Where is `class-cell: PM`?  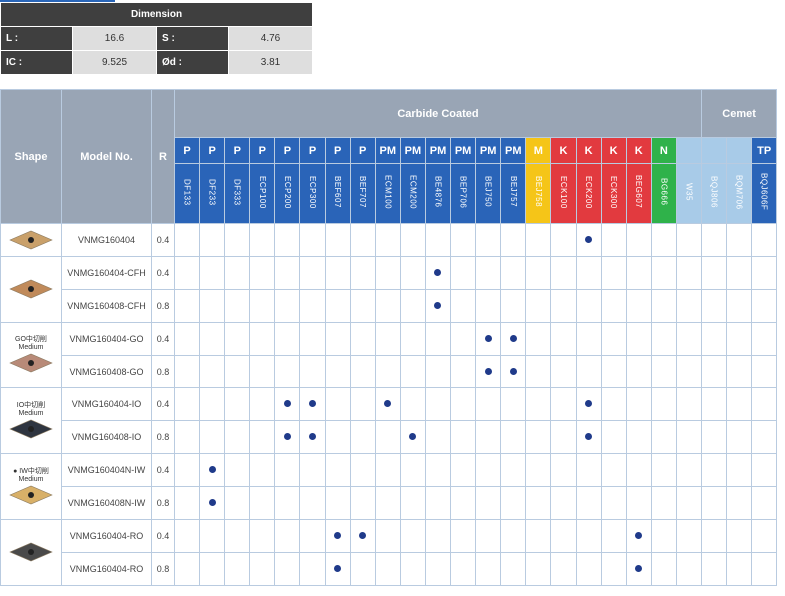 class-cell: PM is located at coordinates (387, 150).